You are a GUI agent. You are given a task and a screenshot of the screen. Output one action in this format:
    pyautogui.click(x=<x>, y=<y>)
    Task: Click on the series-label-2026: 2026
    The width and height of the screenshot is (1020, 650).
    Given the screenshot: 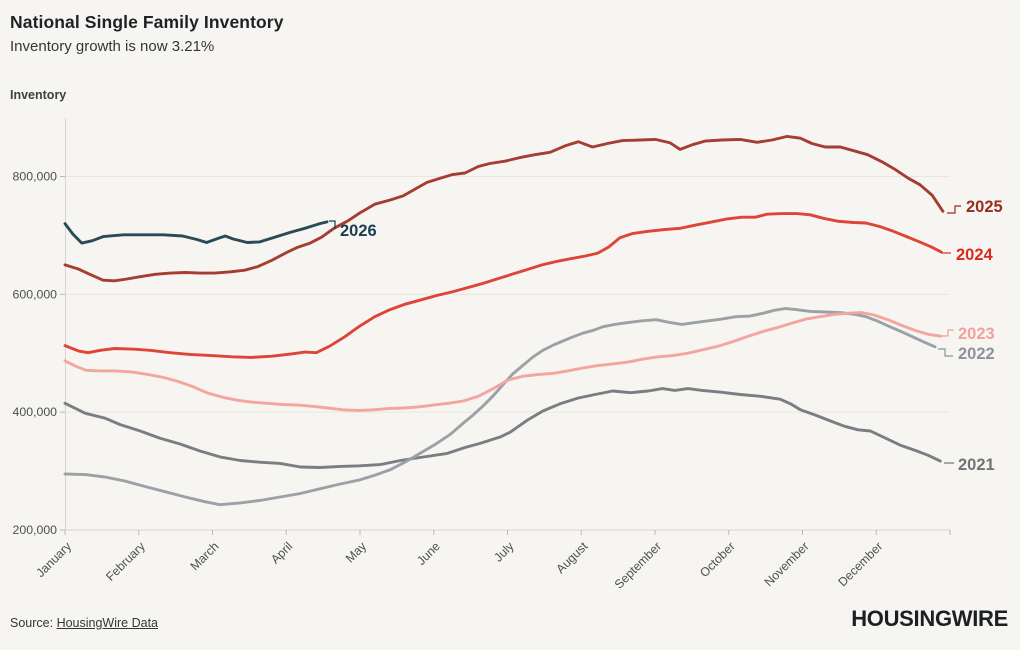 What is the action you would take?
    pyautogui.click(x=358, y=231)
    